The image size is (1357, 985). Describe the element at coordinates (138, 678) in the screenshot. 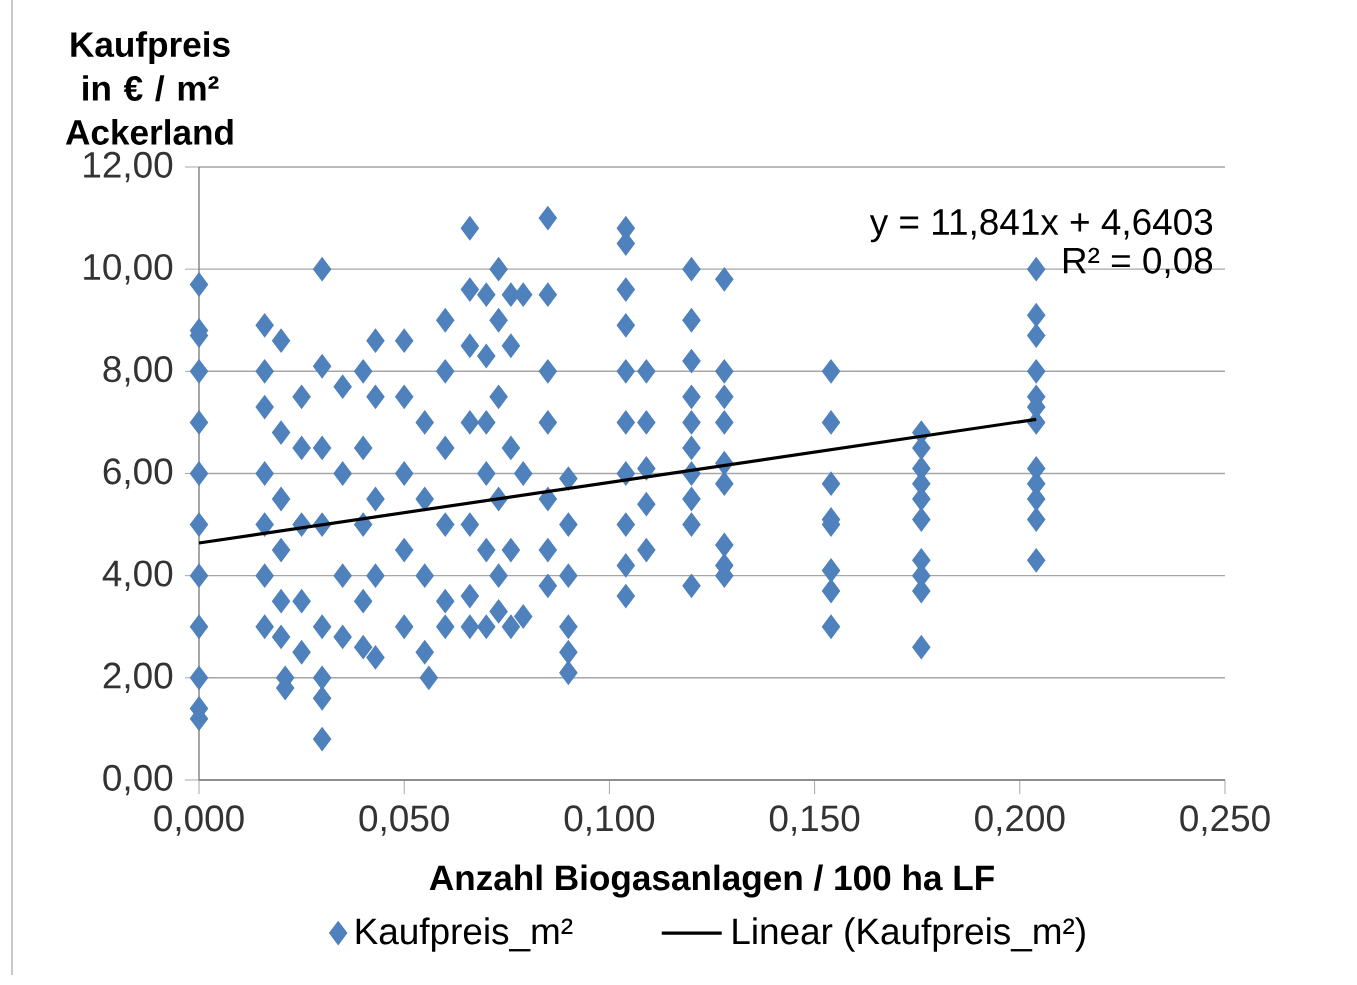

I see `y-tick-label: 2,00` at that location.